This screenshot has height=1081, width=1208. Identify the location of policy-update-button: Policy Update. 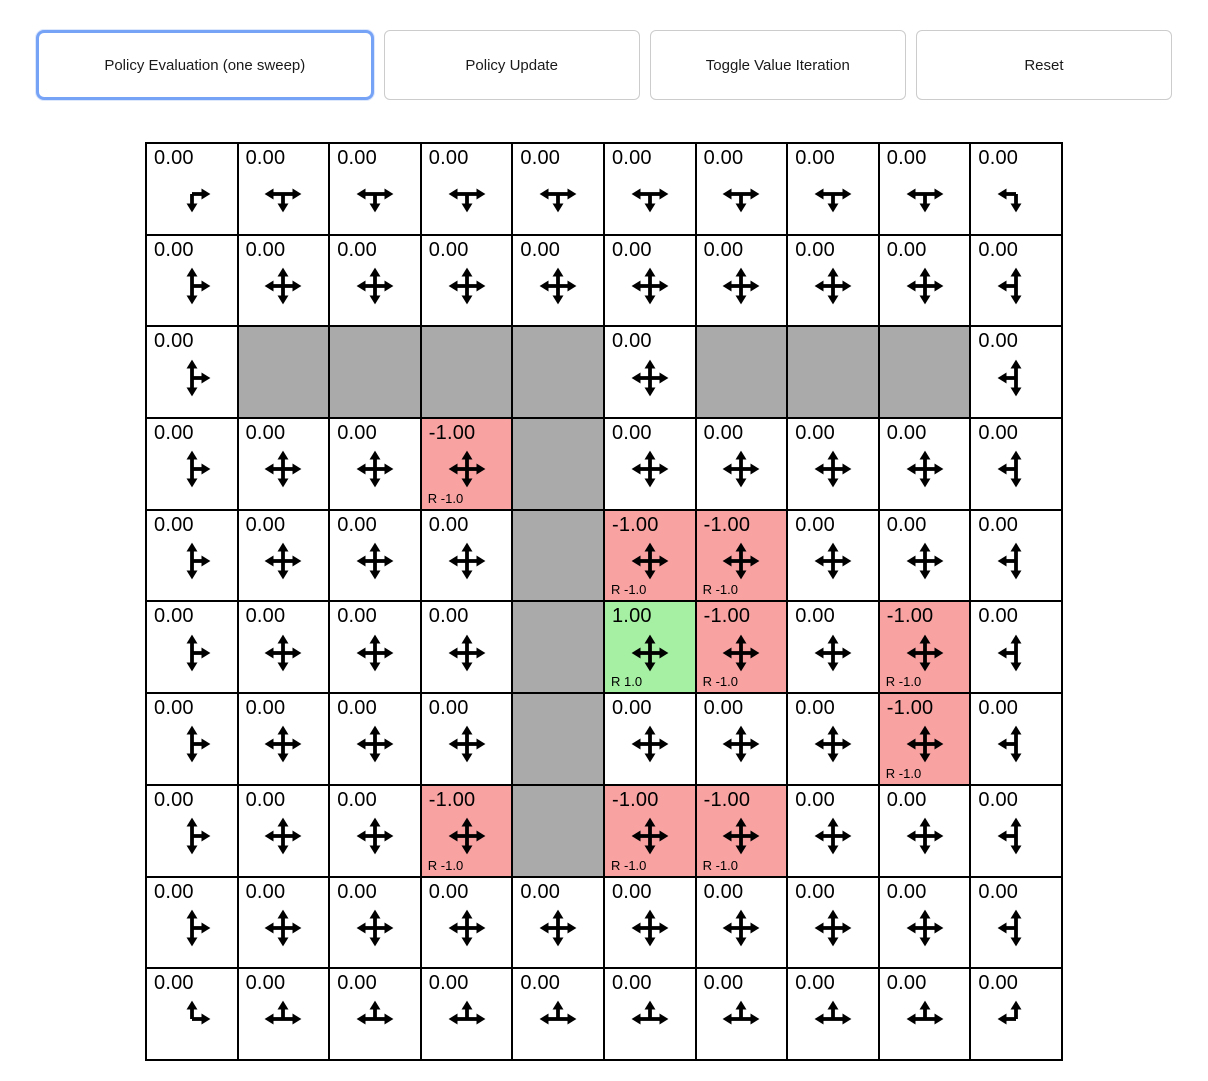
(511, 65).